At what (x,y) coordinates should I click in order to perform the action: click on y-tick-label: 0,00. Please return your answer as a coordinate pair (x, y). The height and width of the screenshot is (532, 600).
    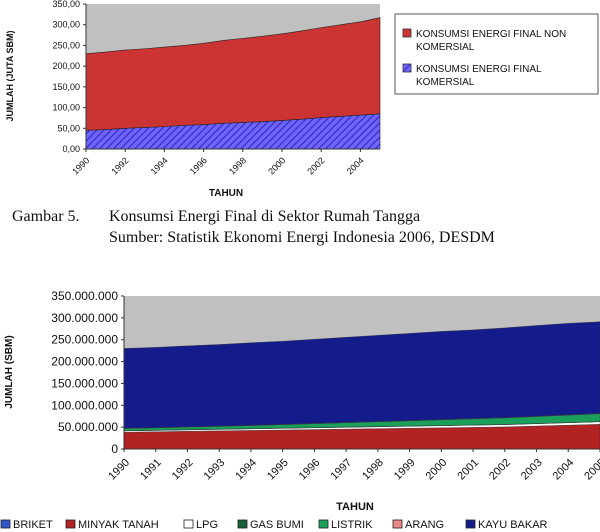
    Looking at the image, I should click on (71, 149).